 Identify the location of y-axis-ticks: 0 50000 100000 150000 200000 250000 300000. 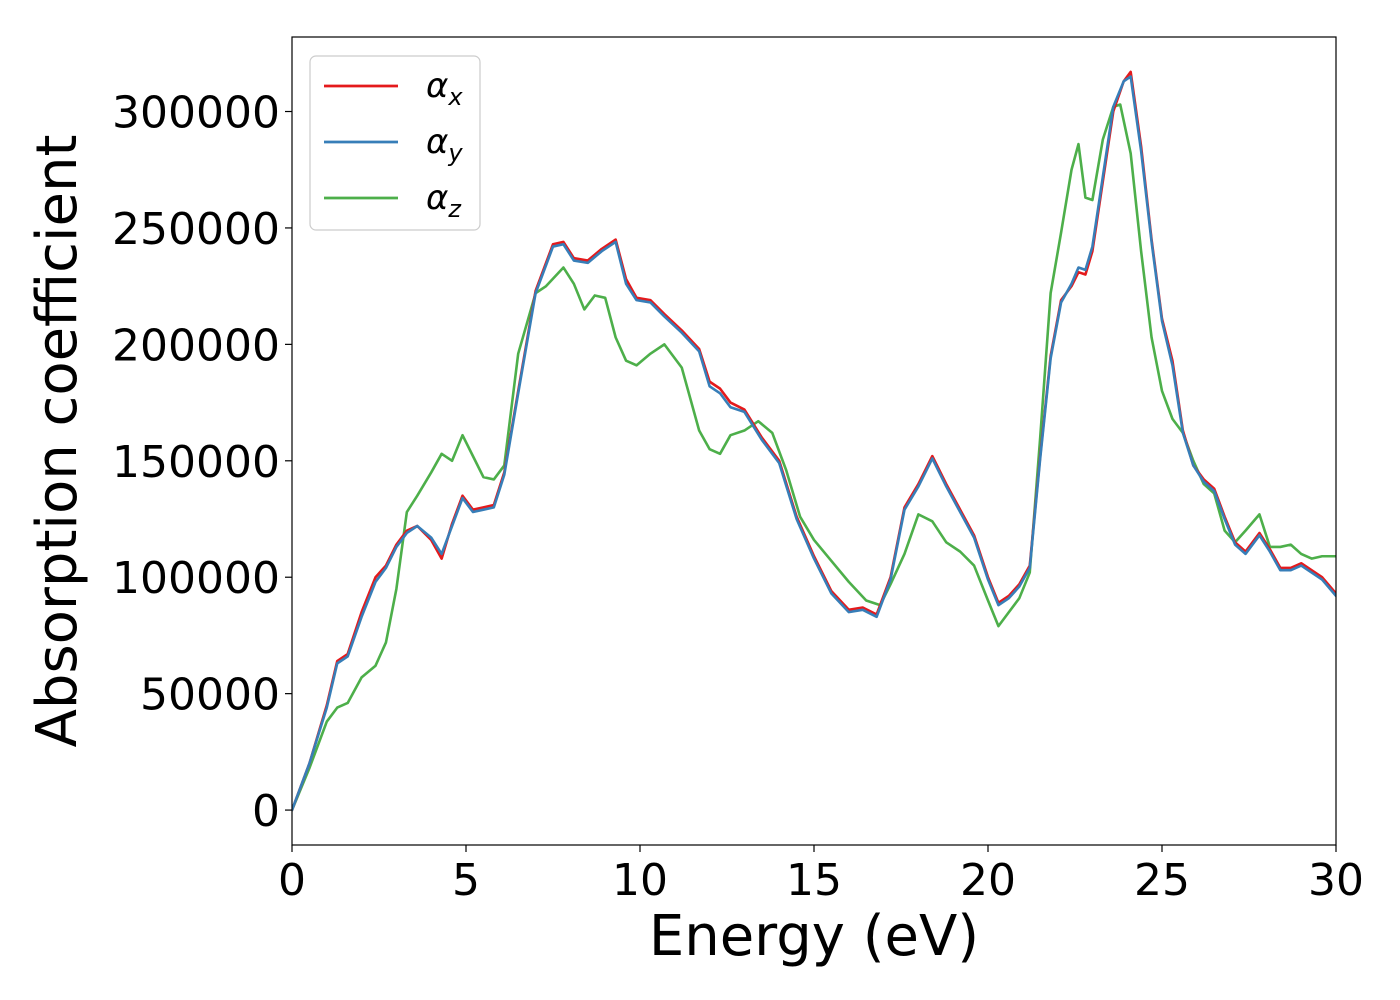
(202, 462).